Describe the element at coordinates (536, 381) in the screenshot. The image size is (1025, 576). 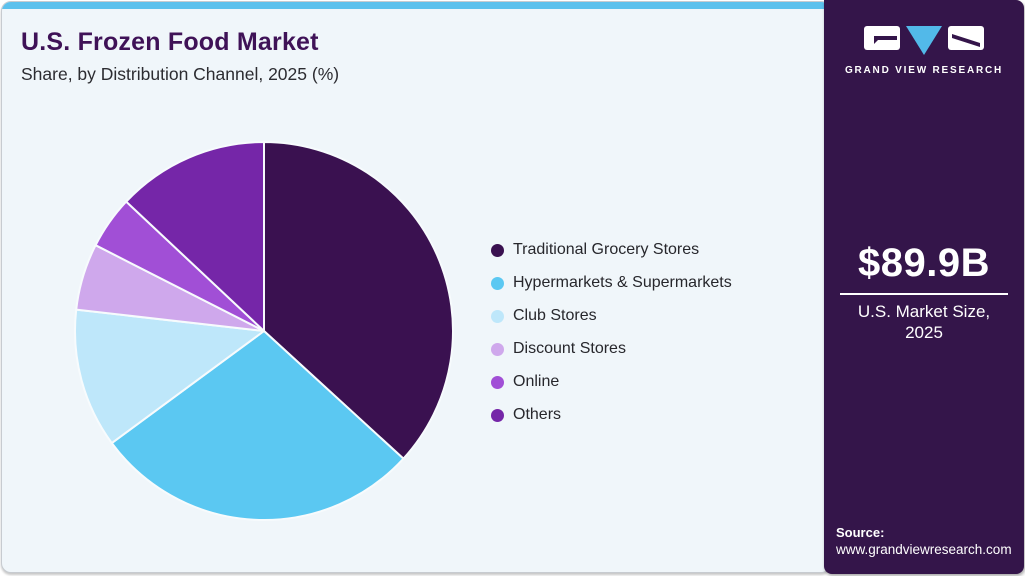
I see `legend-label: Online` at that location.